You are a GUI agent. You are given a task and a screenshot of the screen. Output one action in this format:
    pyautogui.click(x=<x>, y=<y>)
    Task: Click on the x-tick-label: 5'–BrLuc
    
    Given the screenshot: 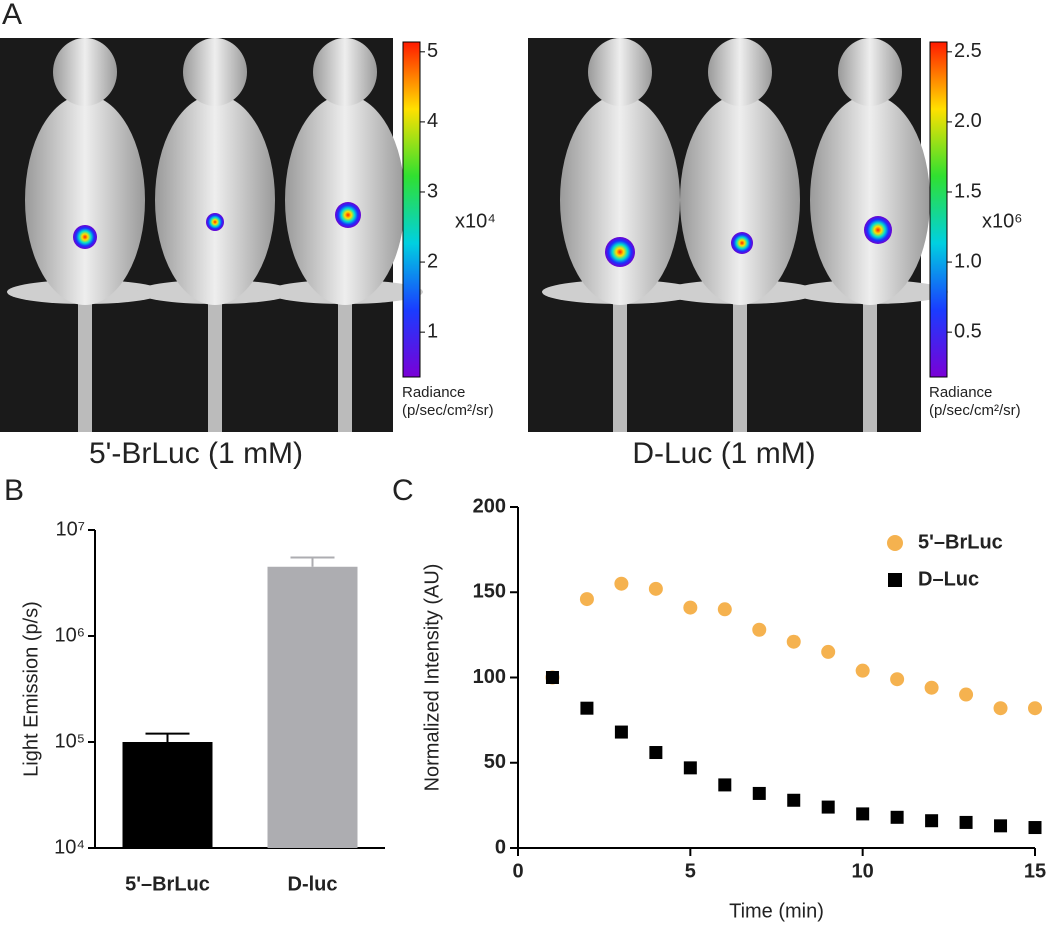 What is the action you would take?
    pyautogui.click(x=167, y=884)
    